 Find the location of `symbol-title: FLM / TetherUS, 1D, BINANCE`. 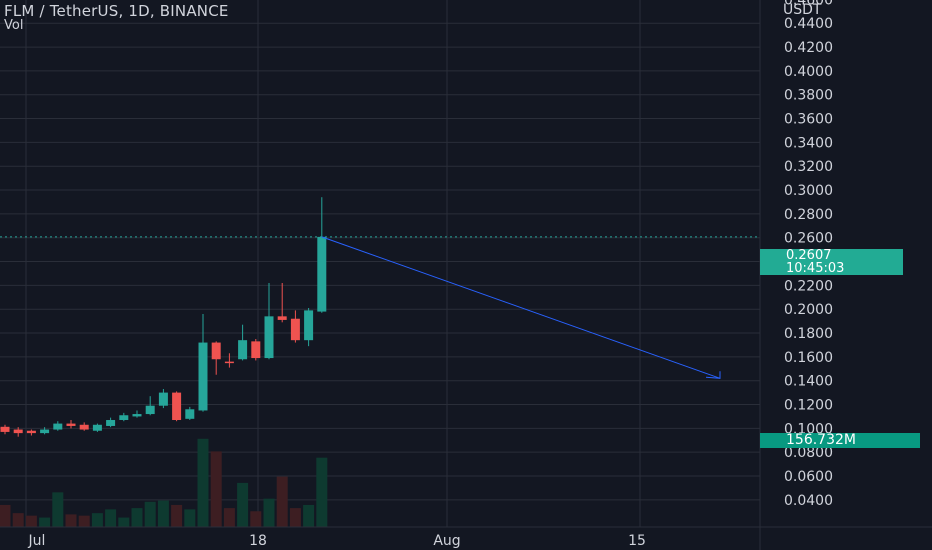

symbol-title: FLM / TetherUS, 1D, BINANCE is located at coordinates (116, 11).